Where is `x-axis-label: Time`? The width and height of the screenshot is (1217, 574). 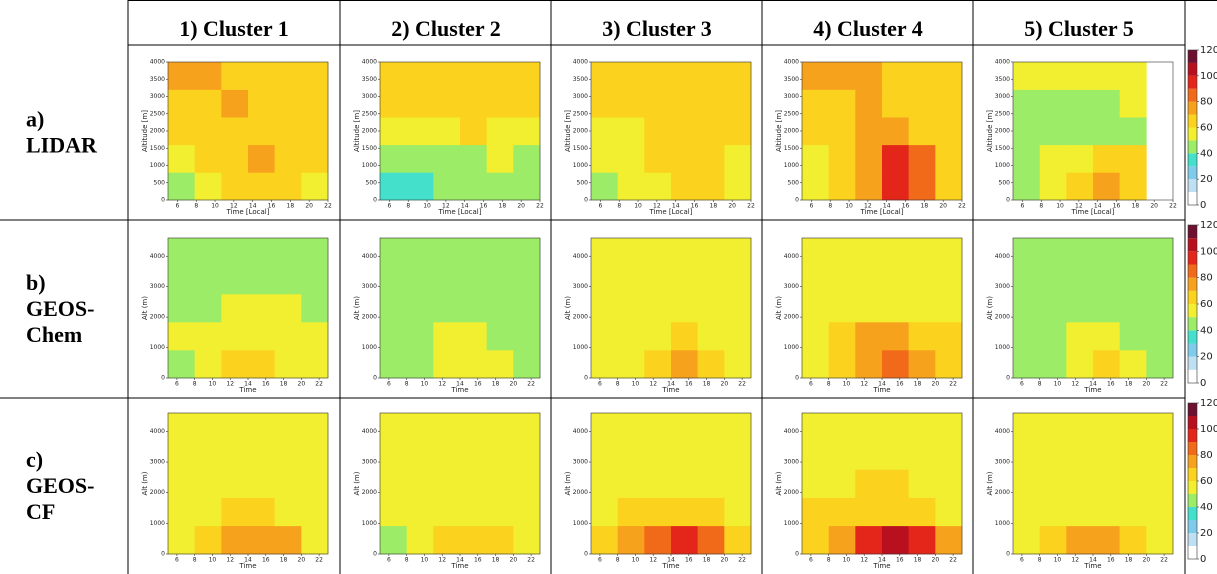 x-axis-label: Time is located at coordinates (670, 566).